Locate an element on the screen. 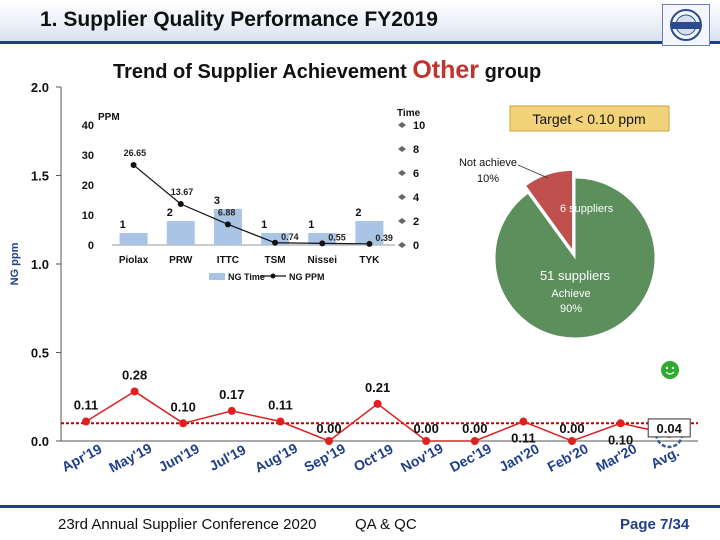 The image size is (720, 540). header-divider is located at coordinates (360, 42).